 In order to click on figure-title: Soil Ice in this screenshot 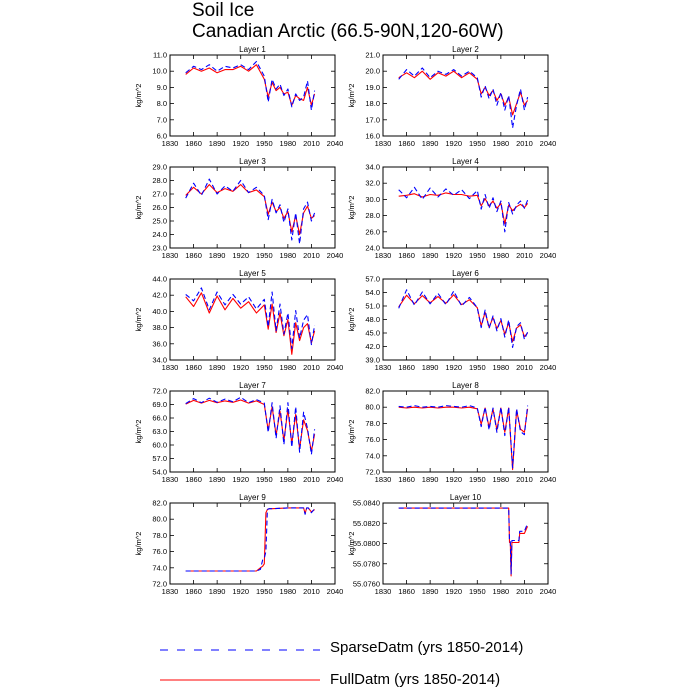, I will do `click(223, 10)`.